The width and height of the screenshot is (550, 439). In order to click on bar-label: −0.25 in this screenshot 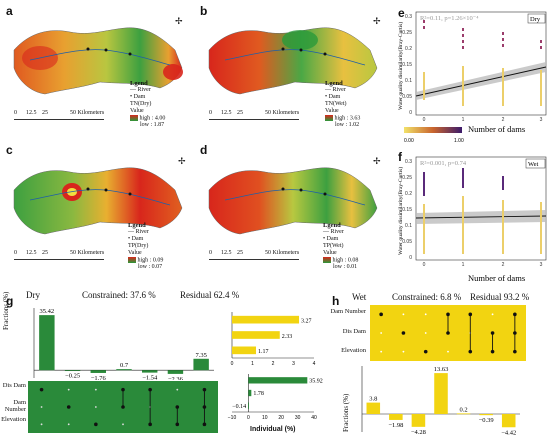, I will do `click(72, 376)`.